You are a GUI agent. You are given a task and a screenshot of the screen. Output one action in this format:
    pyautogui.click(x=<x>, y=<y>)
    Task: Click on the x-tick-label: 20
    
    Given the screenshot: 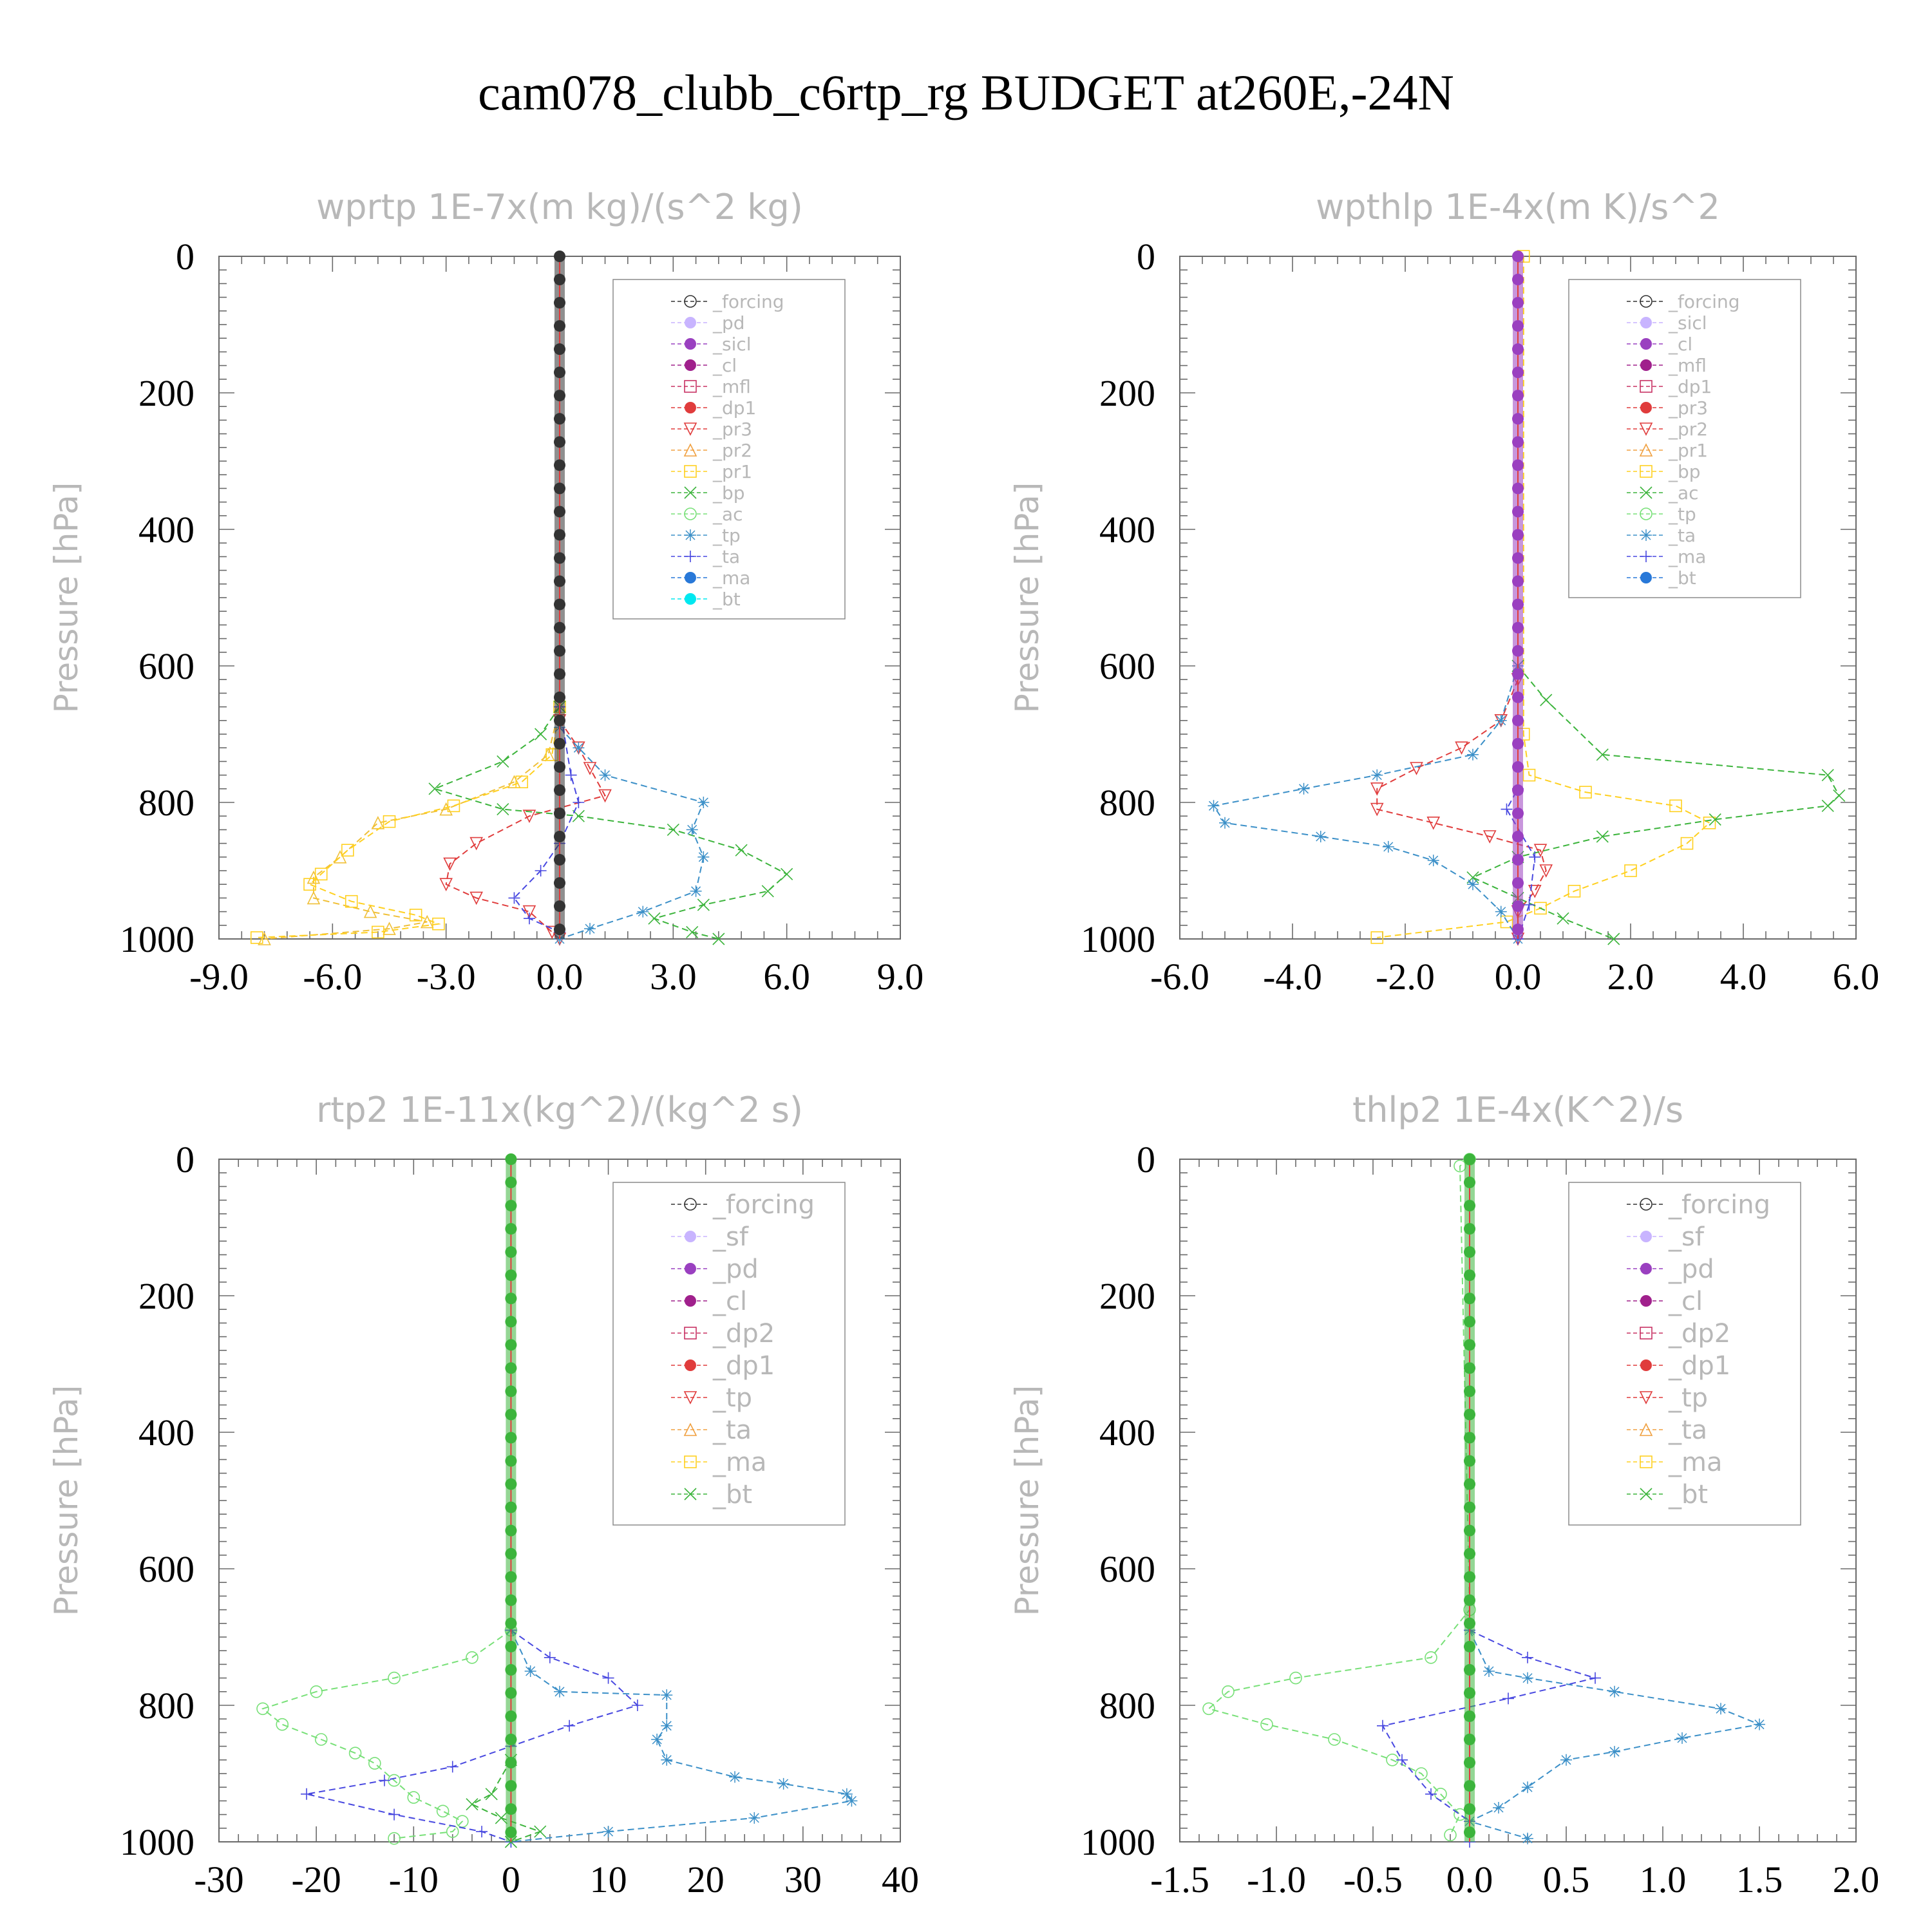 What is the action you would take?
    pyautogui.click(x=706, y=1880)
    